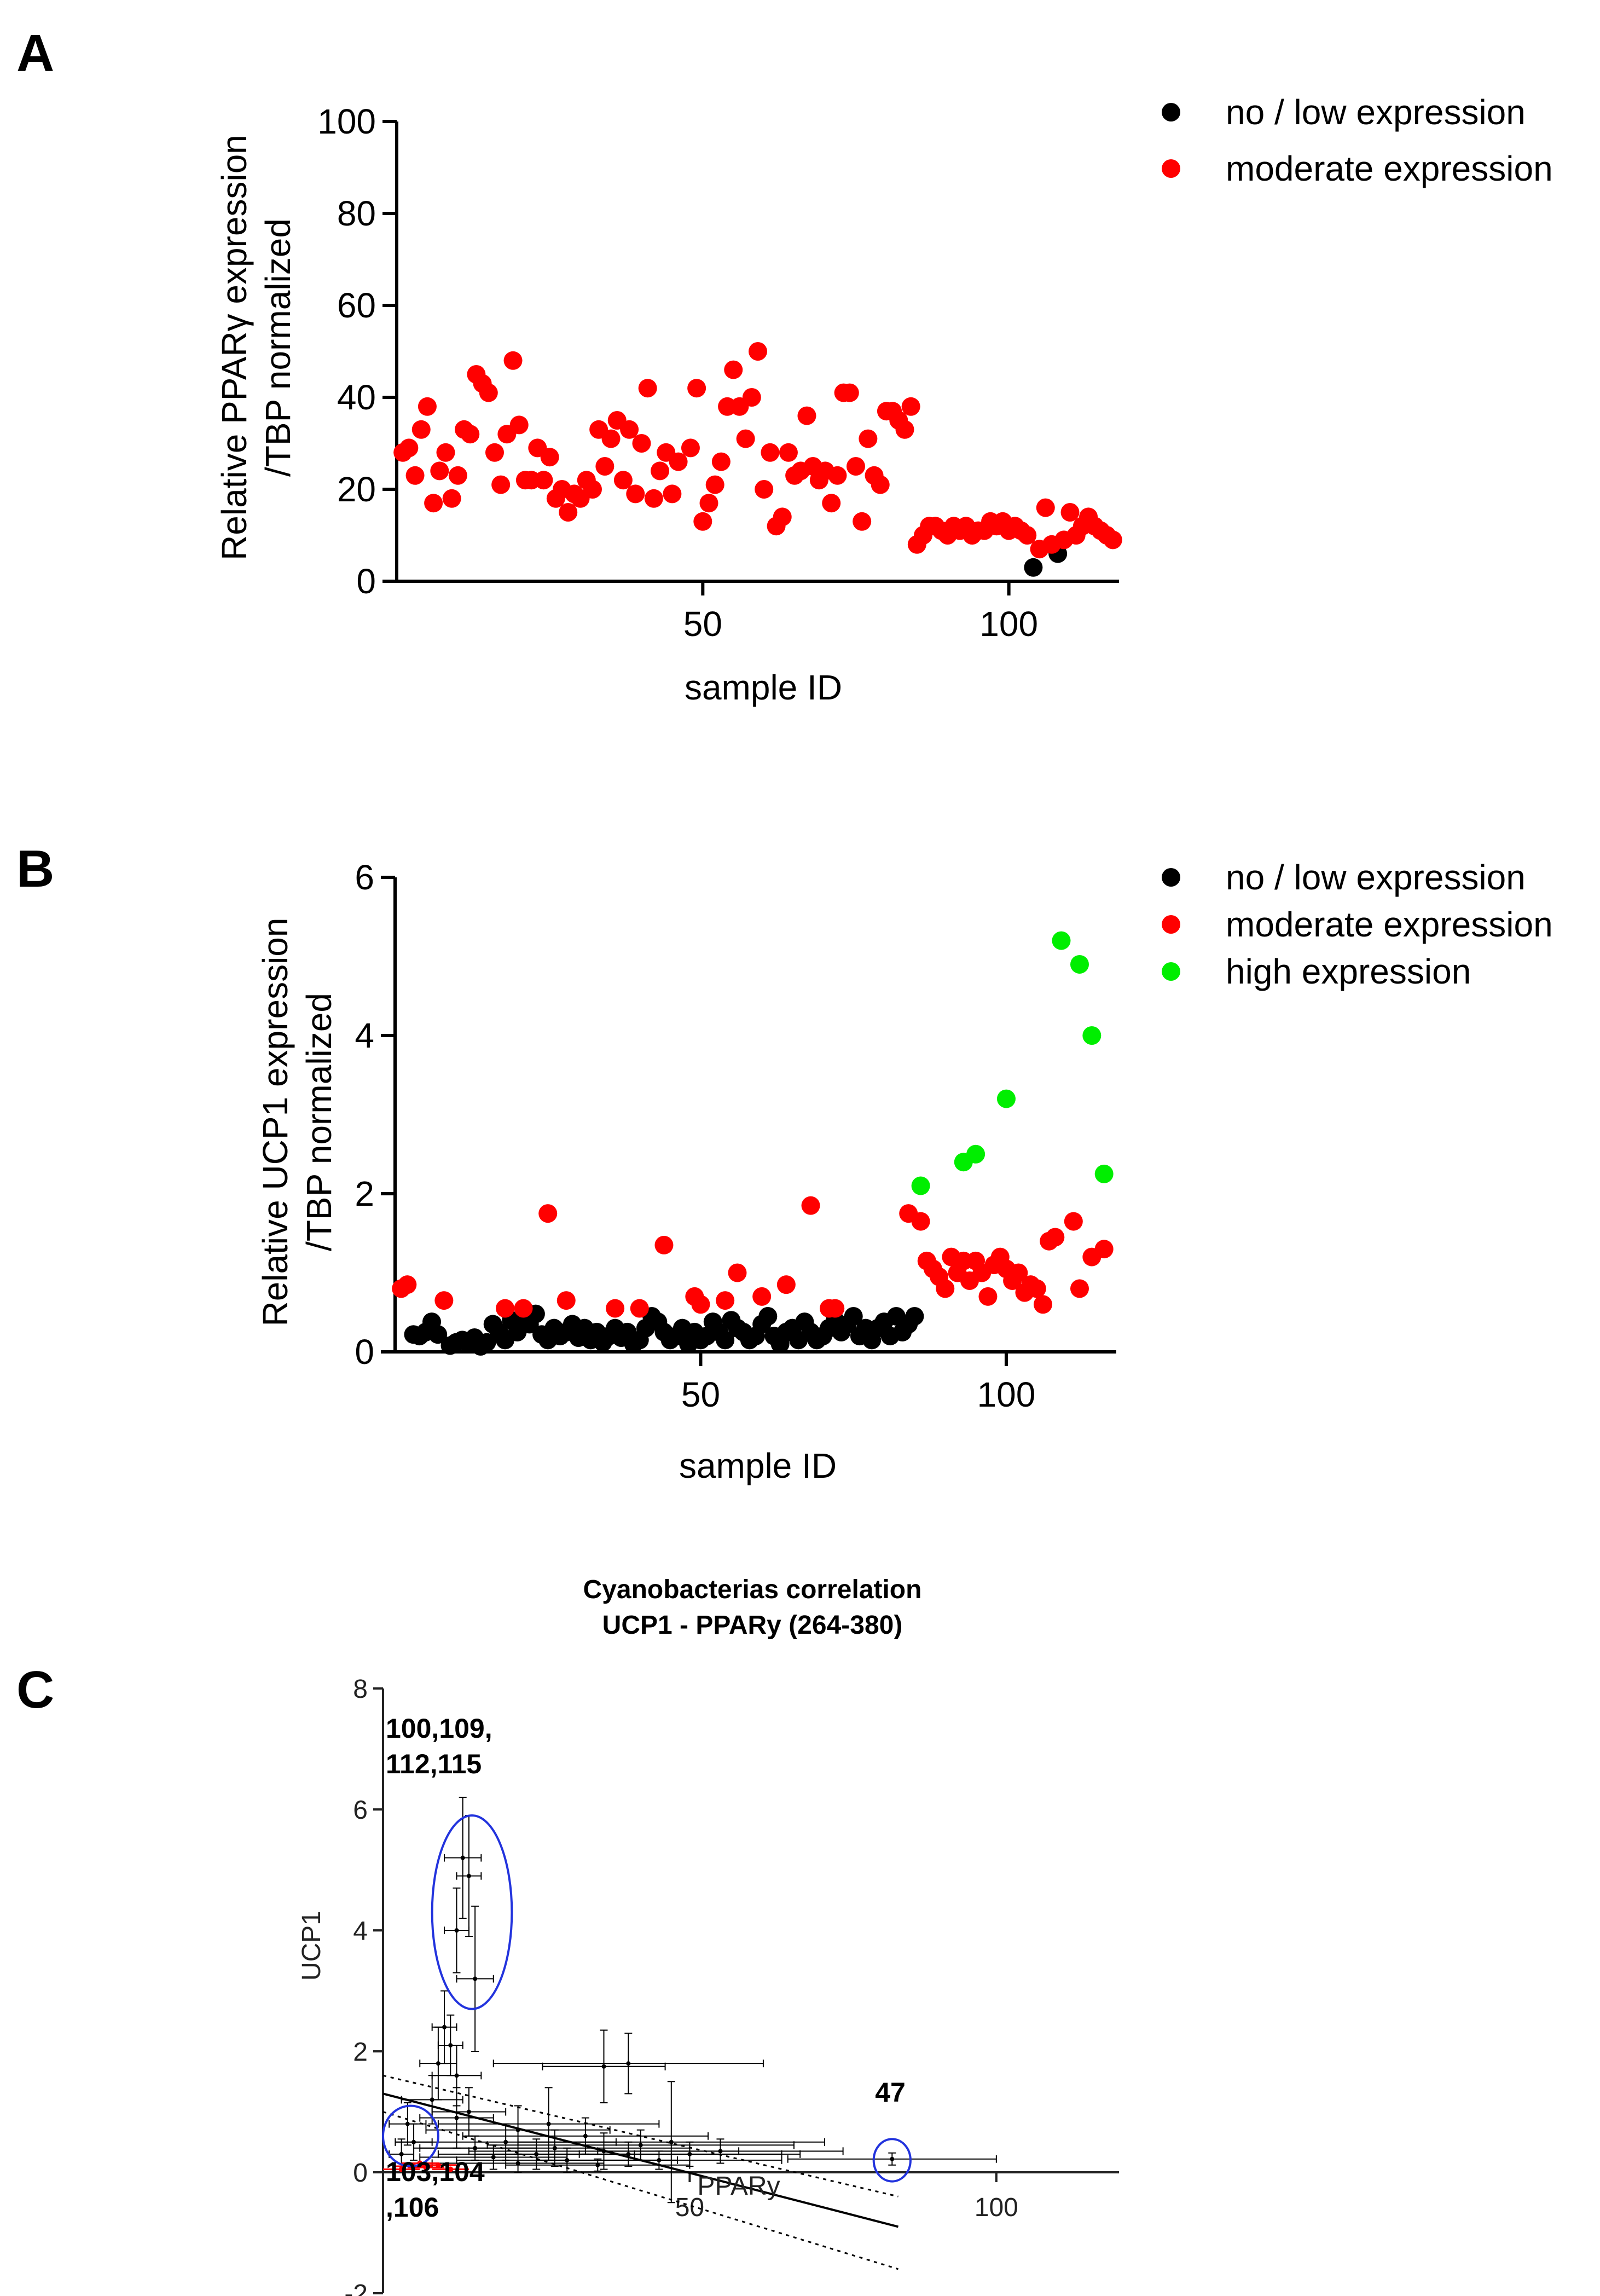 The image size is (1600, 2296). What do you see at coordinates (360, 2052) in the screenshot?
I see `c-y-tick-label: 2` at bounding box center [360, 2052].